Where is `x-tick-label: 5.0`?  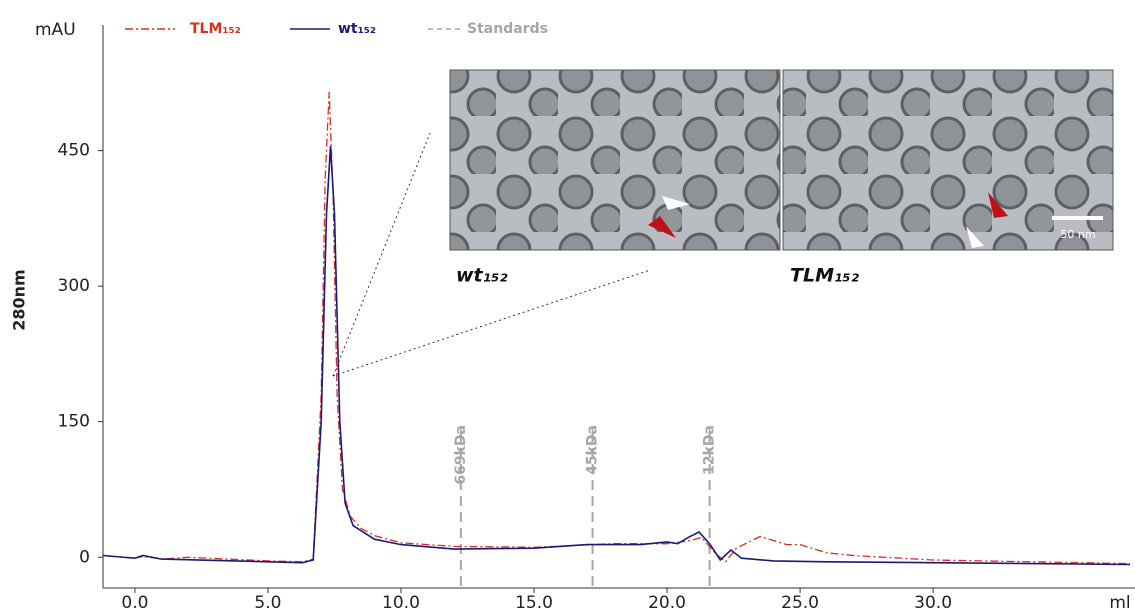
x-tick-label: 5.0 is located at coordinates (267, 602).